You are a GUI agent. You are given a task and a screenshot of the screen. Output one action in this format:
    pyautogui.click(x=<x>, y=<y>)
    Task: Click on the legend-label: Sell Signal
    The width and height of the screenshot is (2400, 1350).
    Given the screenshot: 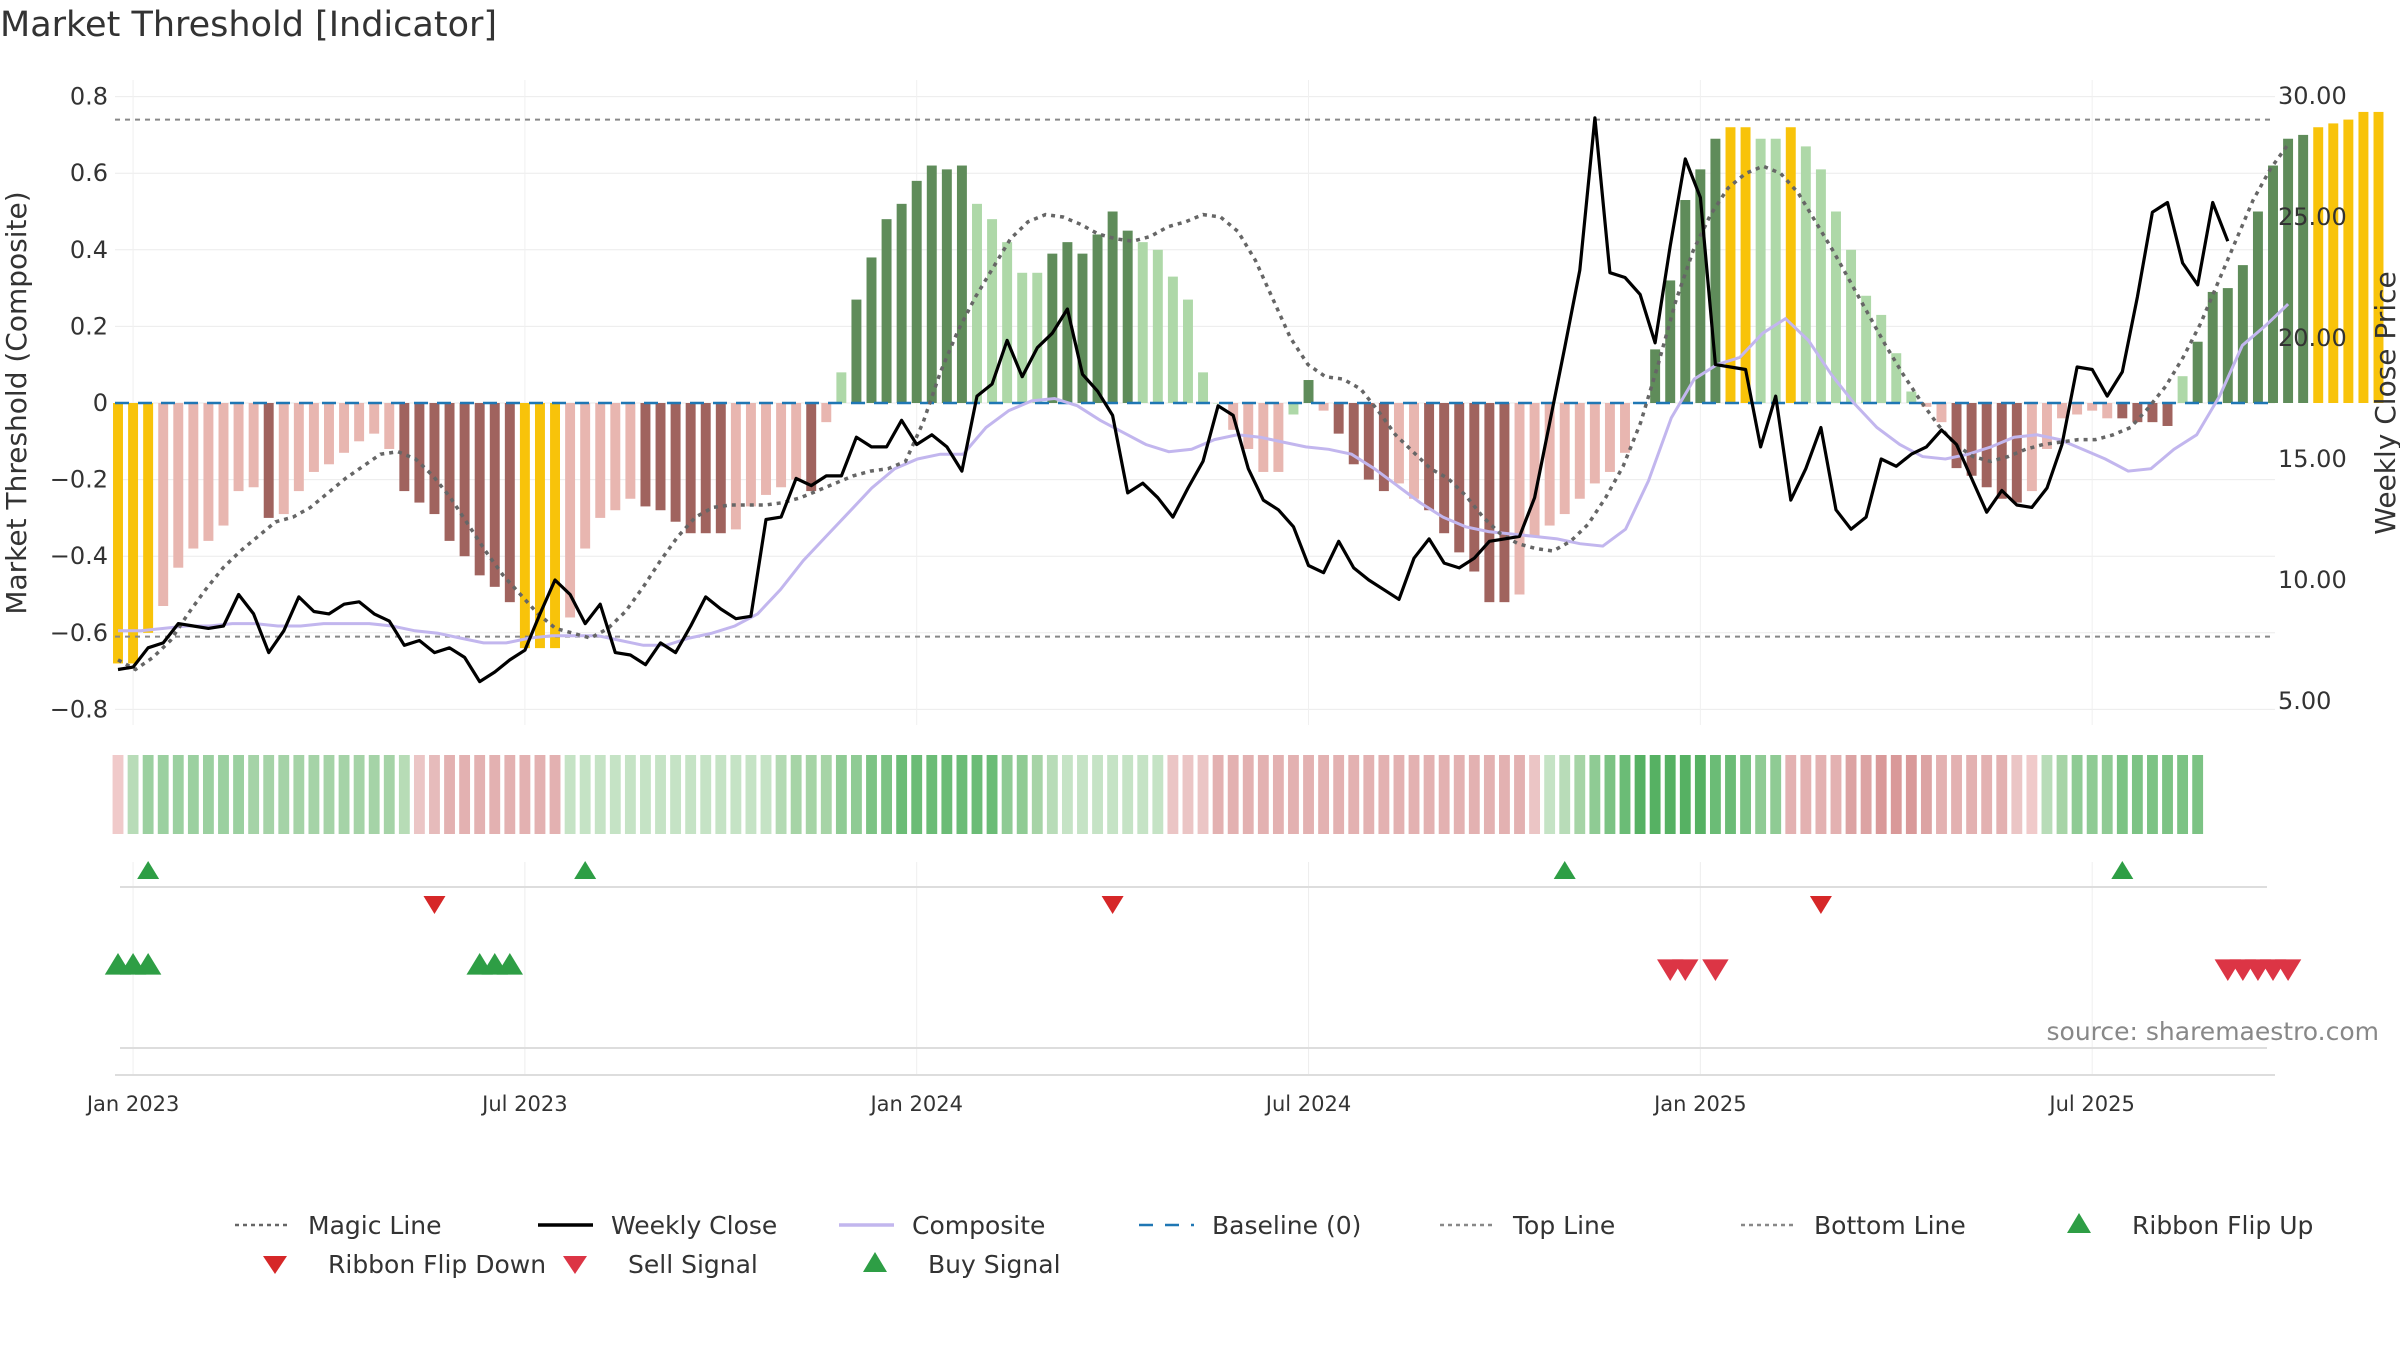 What is the action you would take?
    pyautogui.click(x=693, y=1264)
    